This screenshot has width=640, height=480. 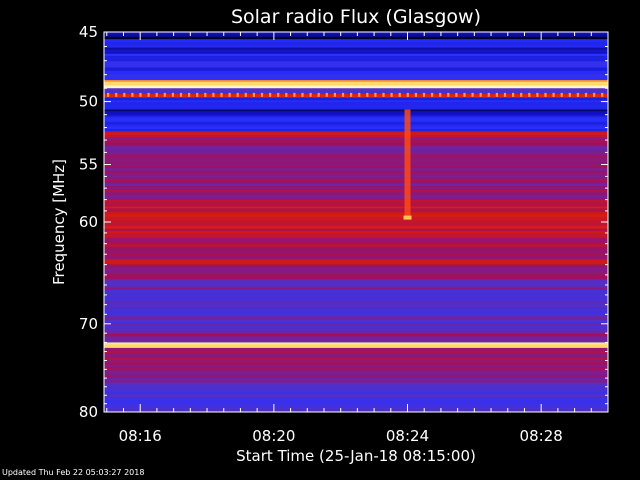 What do you see at coordinates (541, 436) in the screenshot?
I see `x-tick-label: 08:28` at bounding box center [541, 436].